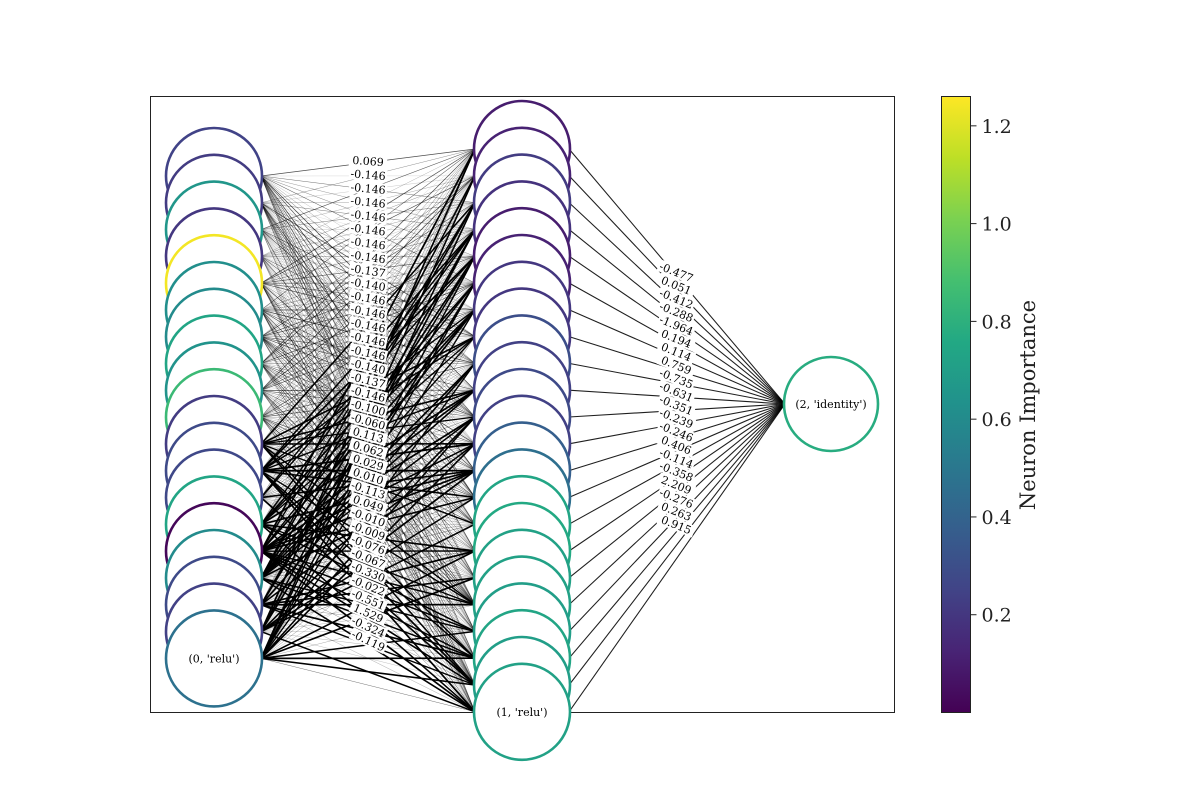 The width and height of the screenshot is (1200, 800). What do you see at coordinates (991, 371) in the screenshot?
I see `colorbar-ticks: 0.2 0.4 0.6 0.8 1.0 1.2` at bounding box center [991, 371].